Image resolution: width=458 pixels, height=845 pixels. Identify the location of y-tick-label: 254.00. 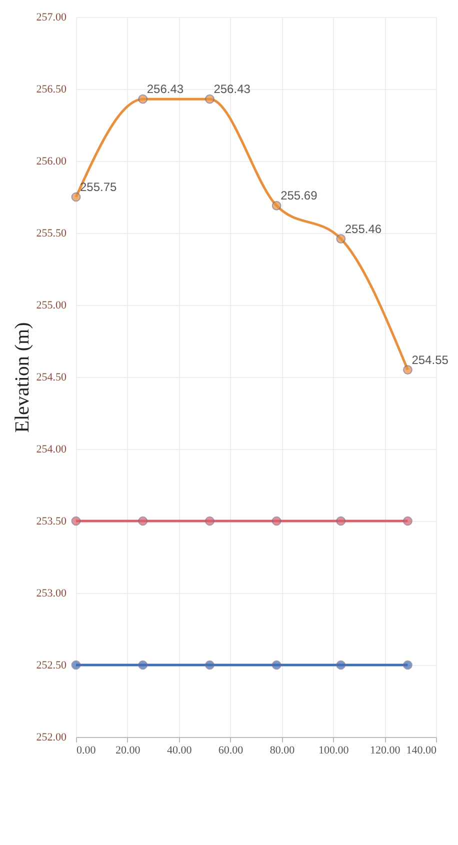
(51, 450).